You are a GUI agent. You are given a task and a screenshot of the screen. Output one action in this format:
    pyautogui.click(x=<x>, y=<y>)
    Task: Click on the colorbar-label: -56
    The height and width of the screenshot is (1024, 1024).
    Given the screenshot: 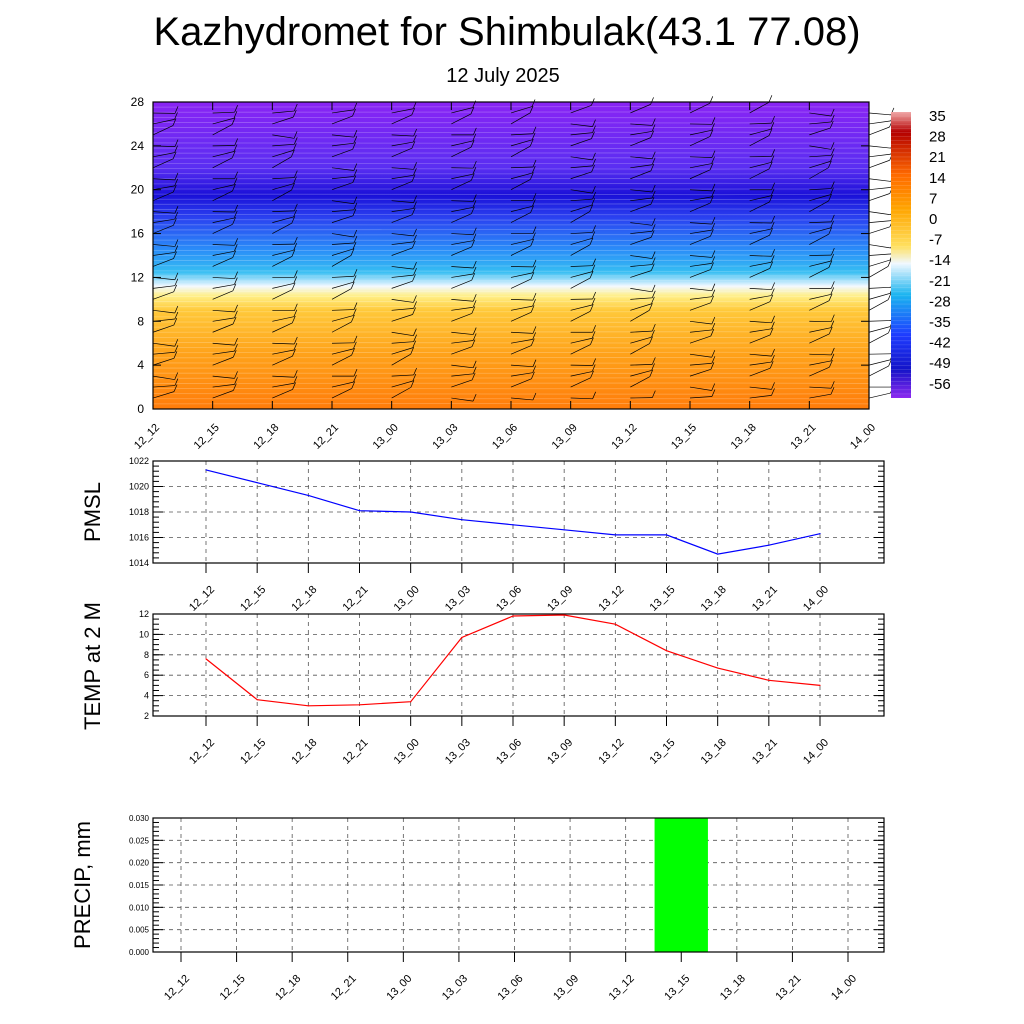 What is the action you would take?
    pyautogui.click(x=940, y=384)
    